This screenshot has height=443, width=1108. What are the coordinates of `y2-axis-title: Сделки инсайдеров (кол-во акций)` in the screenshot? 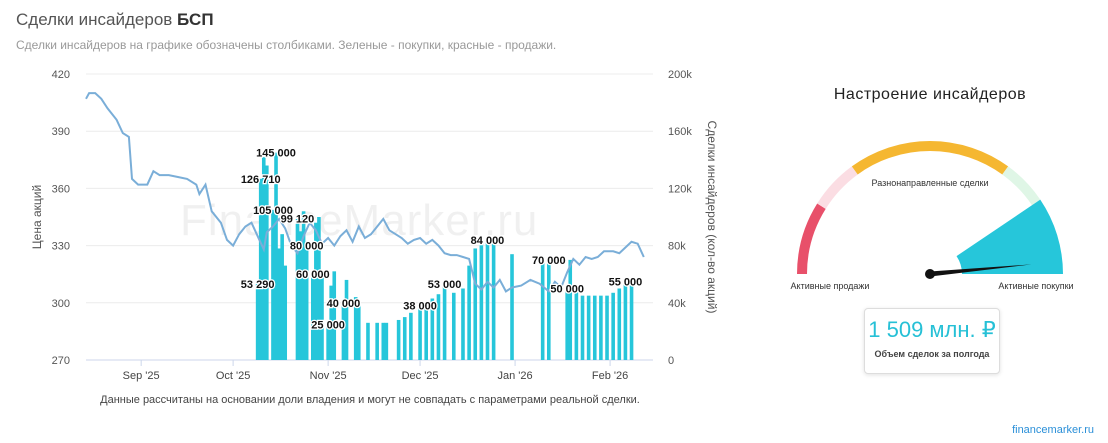 It's located at (712, 217).